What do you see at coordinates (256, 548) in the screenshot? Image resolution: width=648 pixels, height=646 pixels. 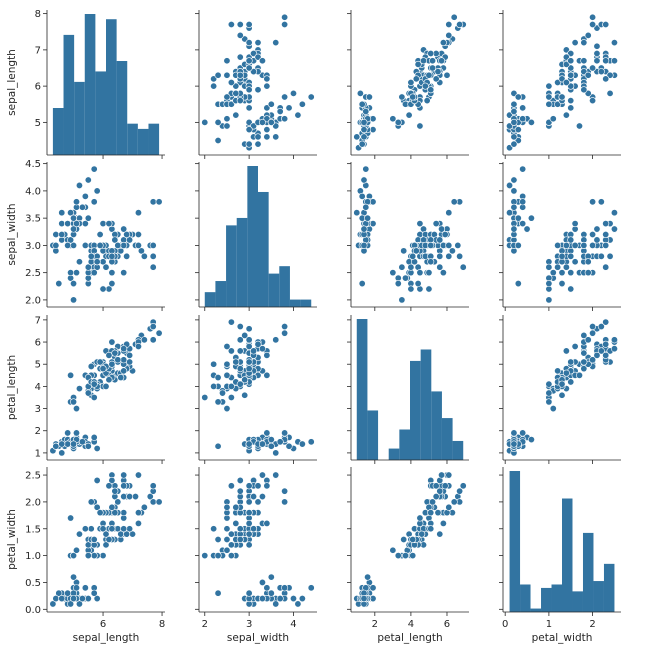 I see `panel-petal_width-vs-sepal_width: 2 3 4` at bounding box center [256, 548].